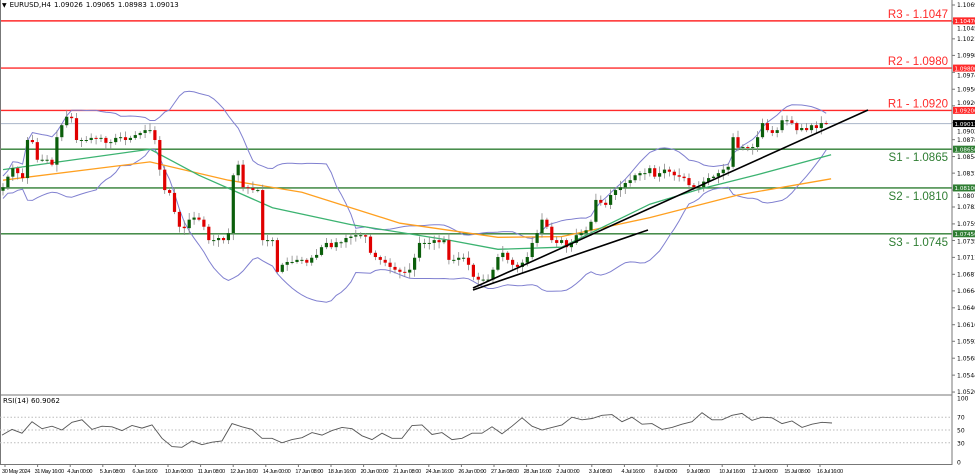 The width and height of the screenshot is (975, 476). I want to click on time-tick-label: 6 Jun 16:00, so click(144, 472).